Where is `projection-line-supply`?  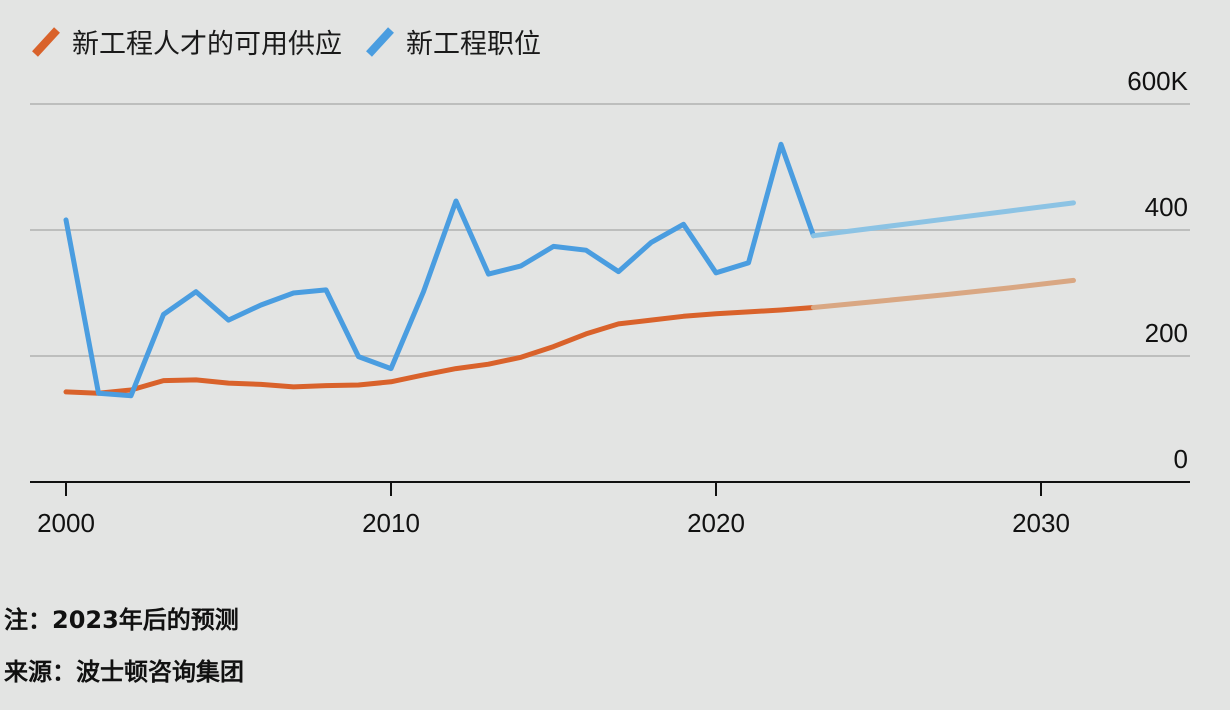
projection-line-supply is located at coordinates (943, 293).